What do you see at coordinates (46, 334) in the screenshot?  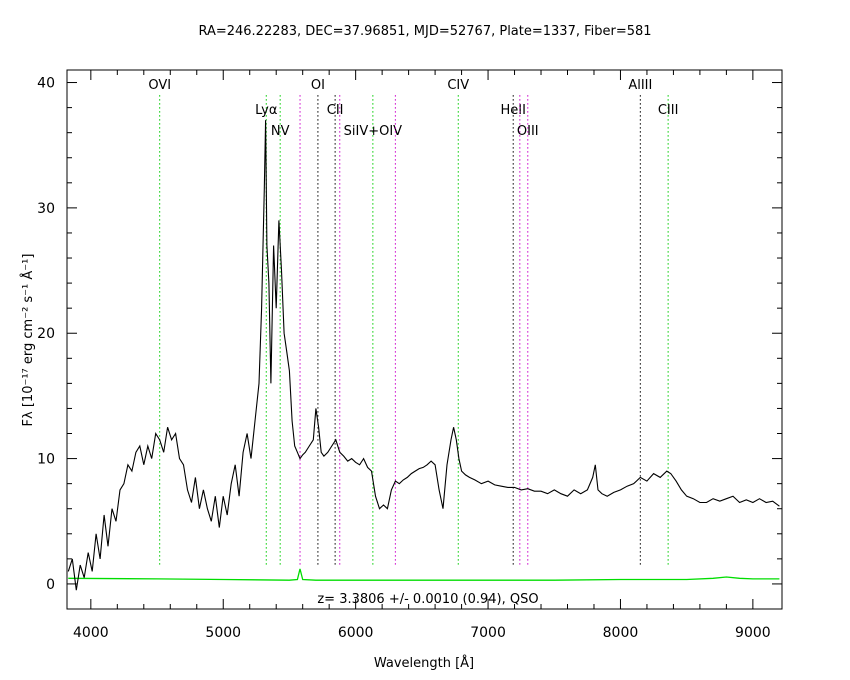 I see `y-tick-label: 20` at bounding box center [46, 334].